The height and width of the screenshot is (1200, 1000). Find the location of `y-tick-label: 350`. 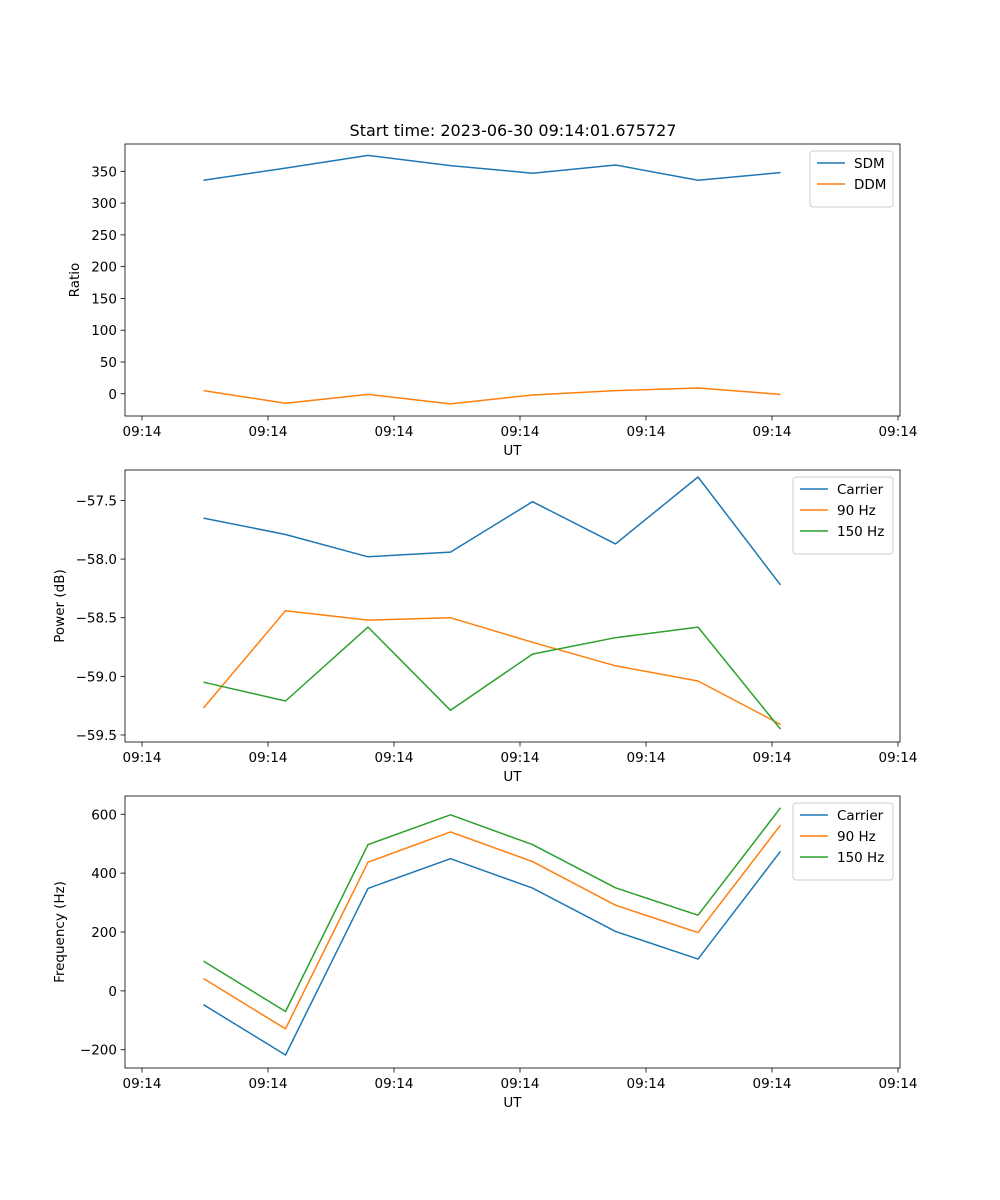

y-tick-label: 350 is located at coordinates (104, 172).